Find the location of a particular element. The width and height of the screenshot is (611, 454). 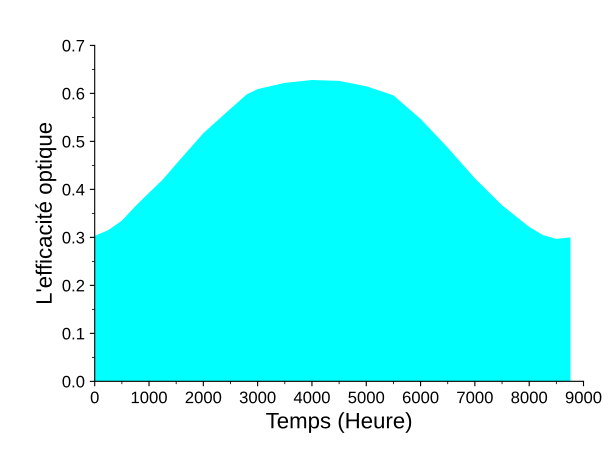

y-tick-label: 0.3 is located at coordinates (73, 238).